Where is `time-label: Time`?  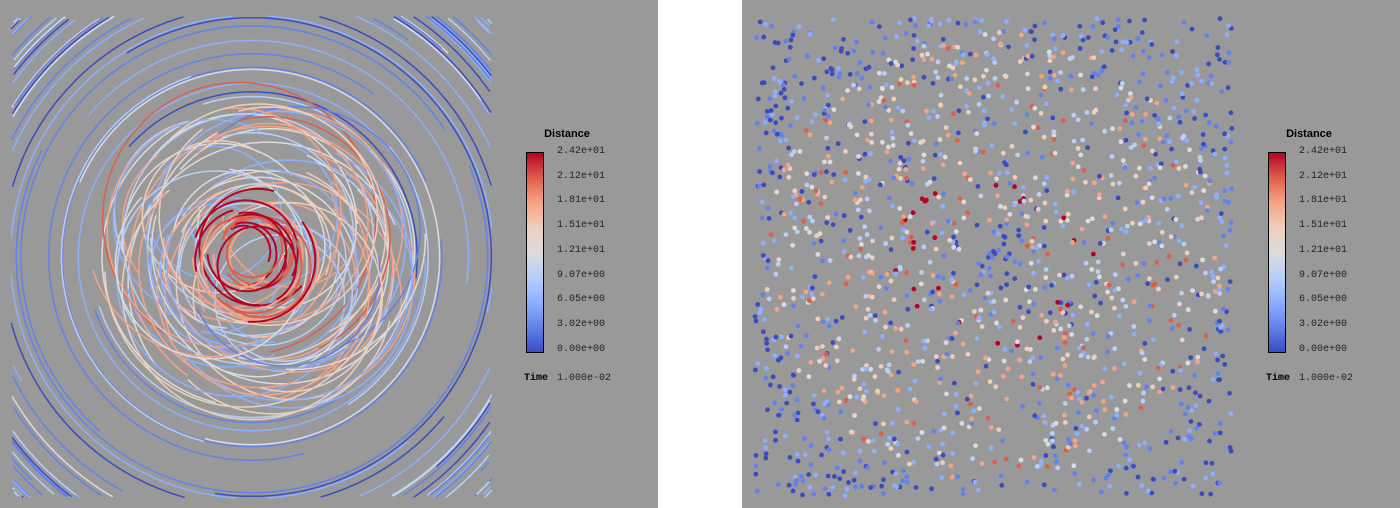 time-label: Time is located at coordinates (536, 378).